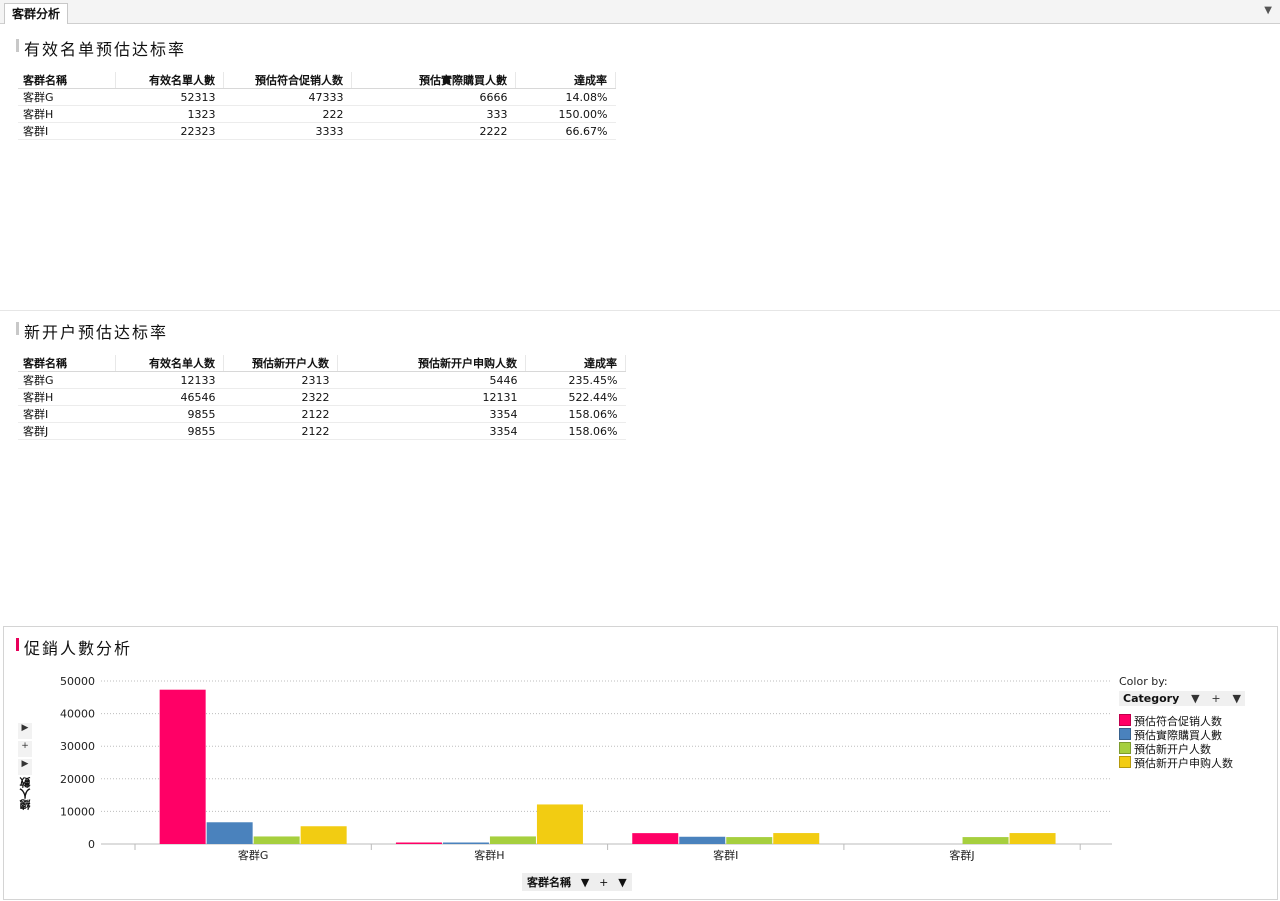  I want to click on column-header: 預估符合促销人数, so click(287, 80).